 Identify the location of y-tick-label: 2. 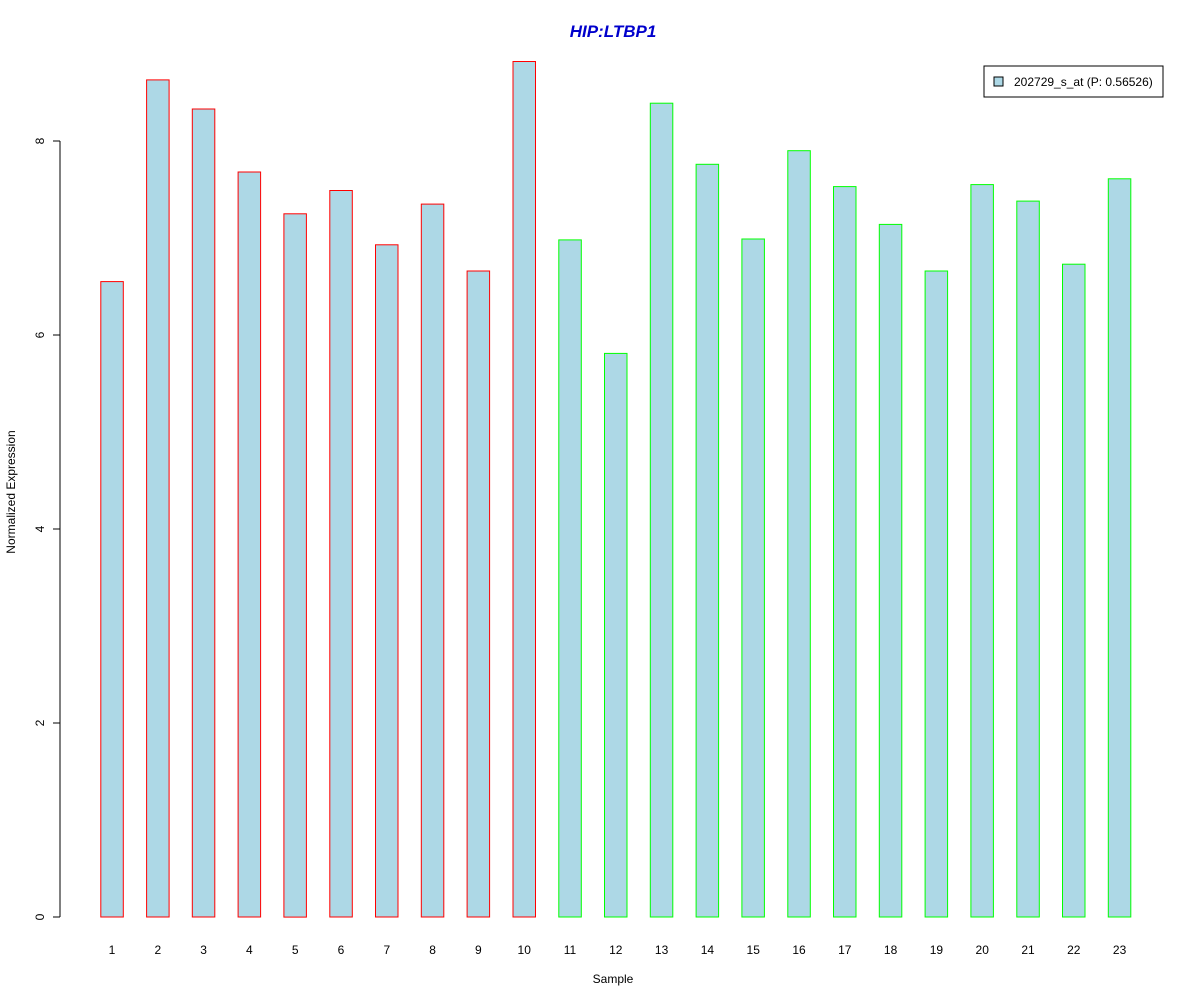
(40, 722).